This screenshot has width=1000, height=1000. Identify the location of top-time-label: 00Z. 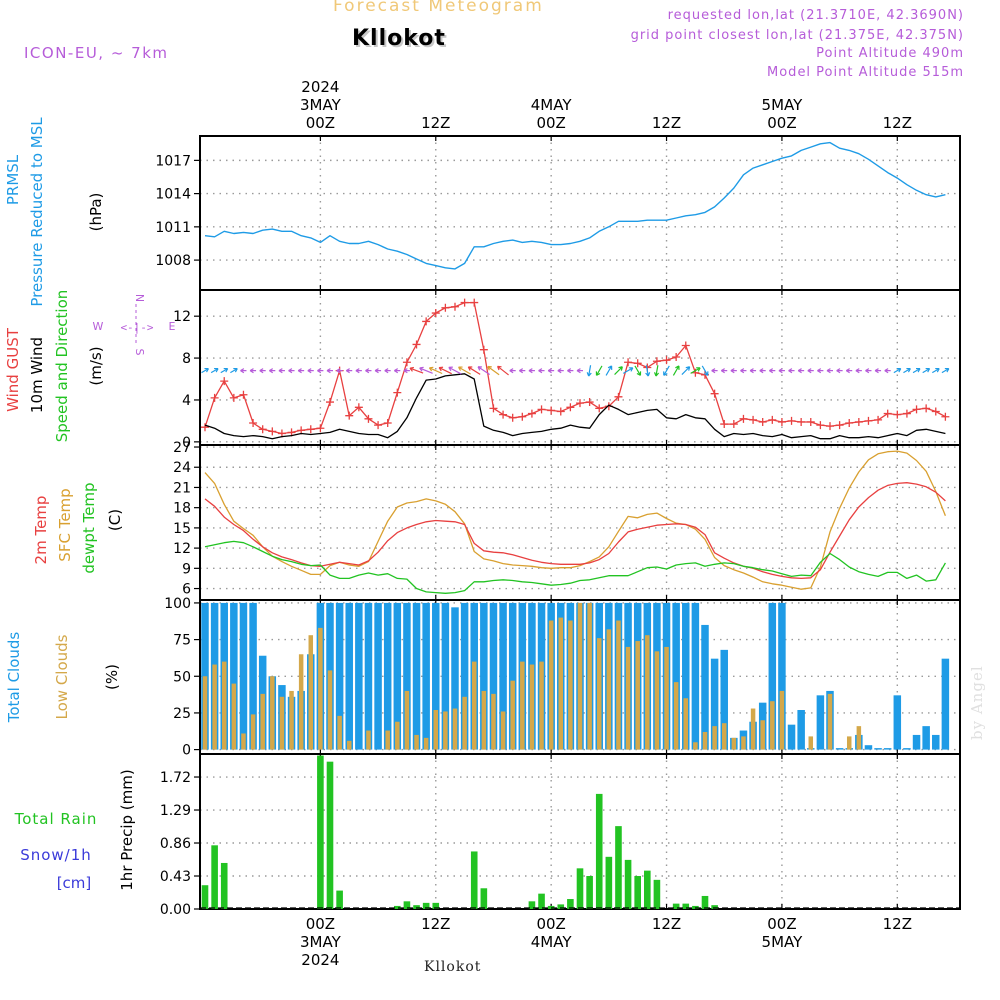
(320, 123).